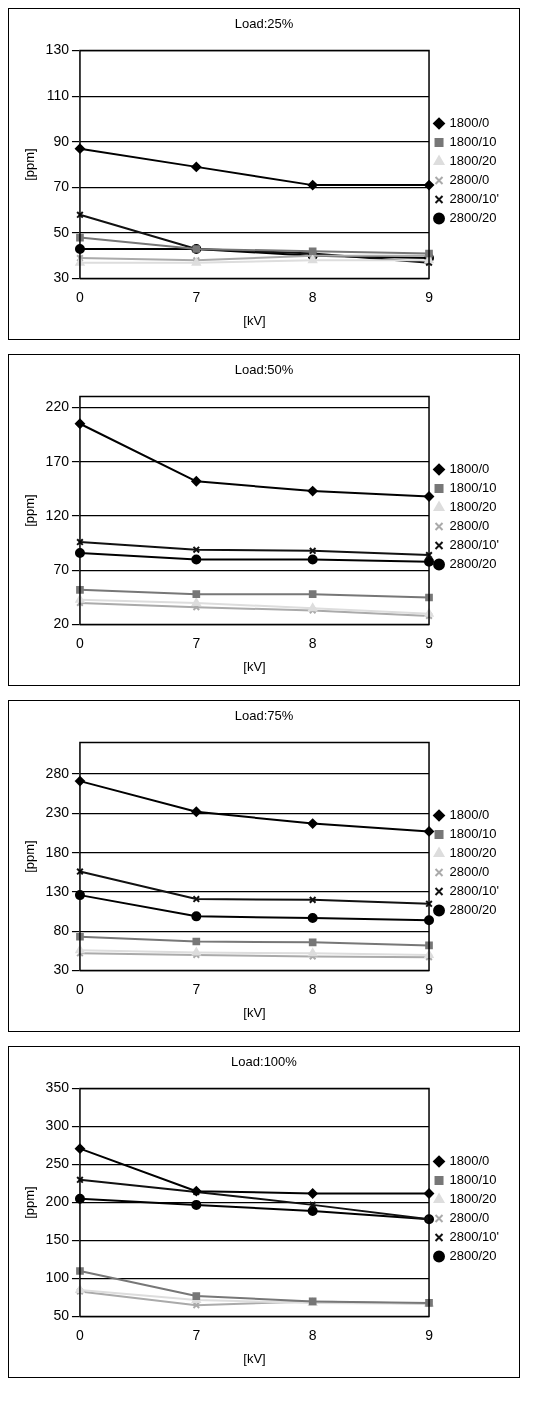  What do you see at coordinates (57, 1125) in the screenshot?
I see `y-tick-label: 300` at bounding box center [57, 1125].